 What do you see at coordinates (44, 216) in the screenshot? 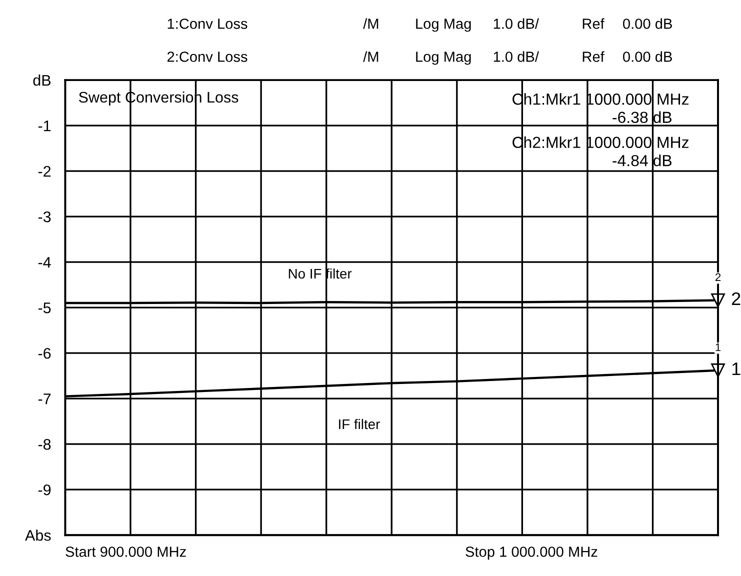
I see `y-tick-label: -3` at bounding box center [44, 216].